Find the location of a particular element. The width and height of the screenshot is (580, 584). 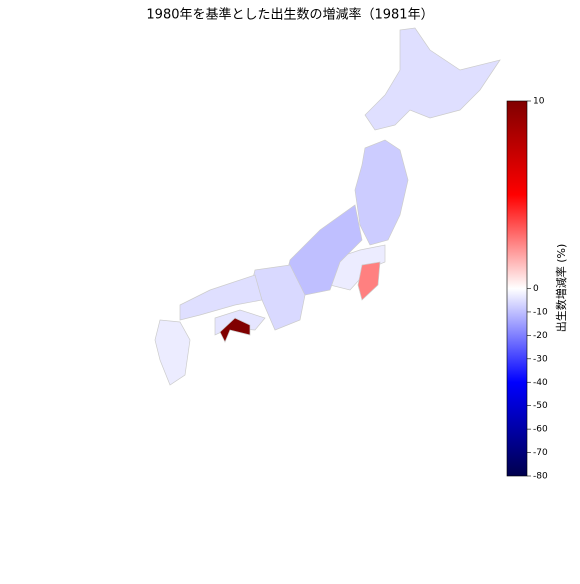

colorbar-label: 出生数増減率 (%) is located at coordinates (561, 288).